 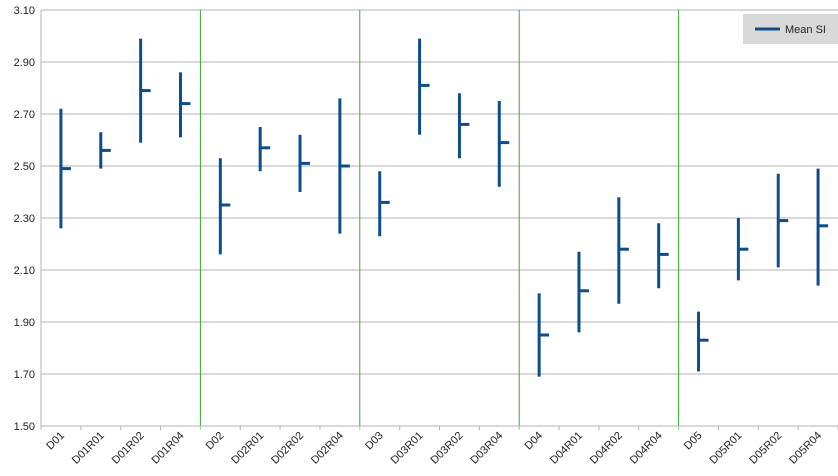 What do you see at coordinates (374, 441) in the screenshot?
I see `x-tick-label: D03` at bounding box center [374, 441].